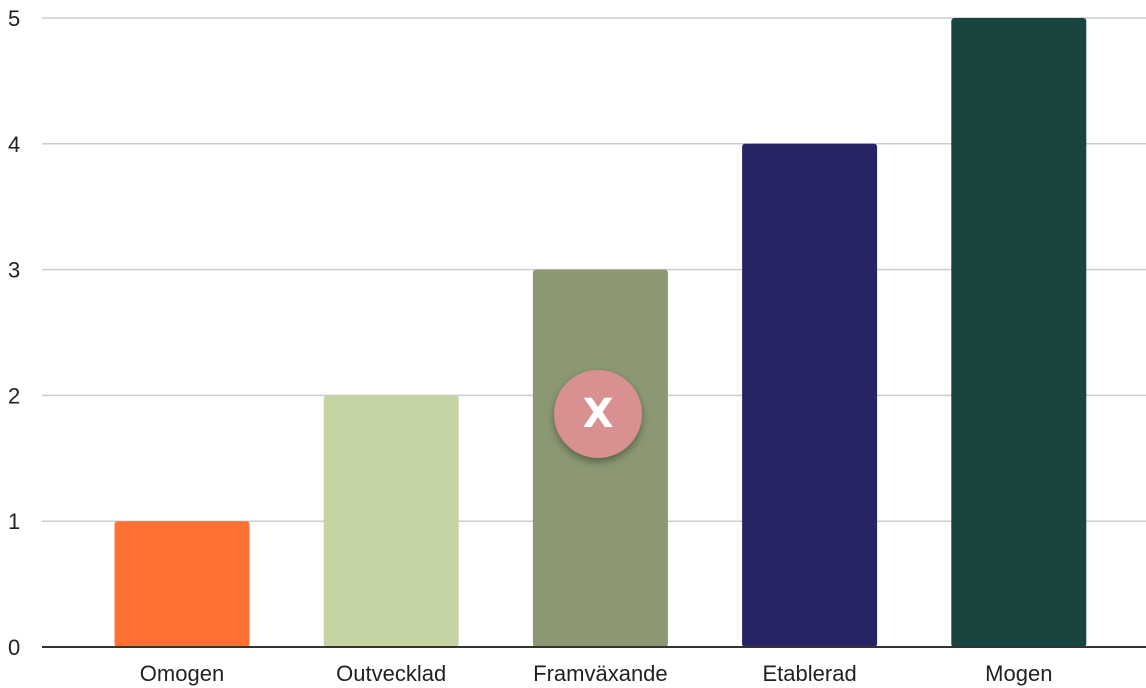 This screenshot has width=1146, height=688. What do you see at coordinates (1019, 332) in the screenshot?
I see `bar-mogen` at bounding box center [1019, 332].